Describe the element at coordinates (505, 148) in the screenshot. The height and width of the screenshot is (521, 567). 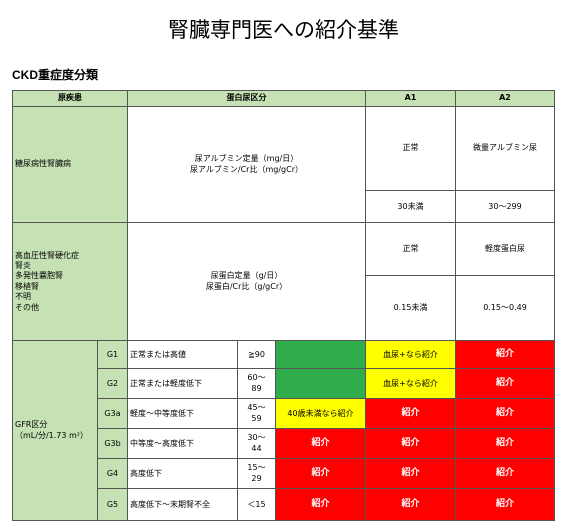
I see `protein-label: 微量アルブミン尿` at that location.